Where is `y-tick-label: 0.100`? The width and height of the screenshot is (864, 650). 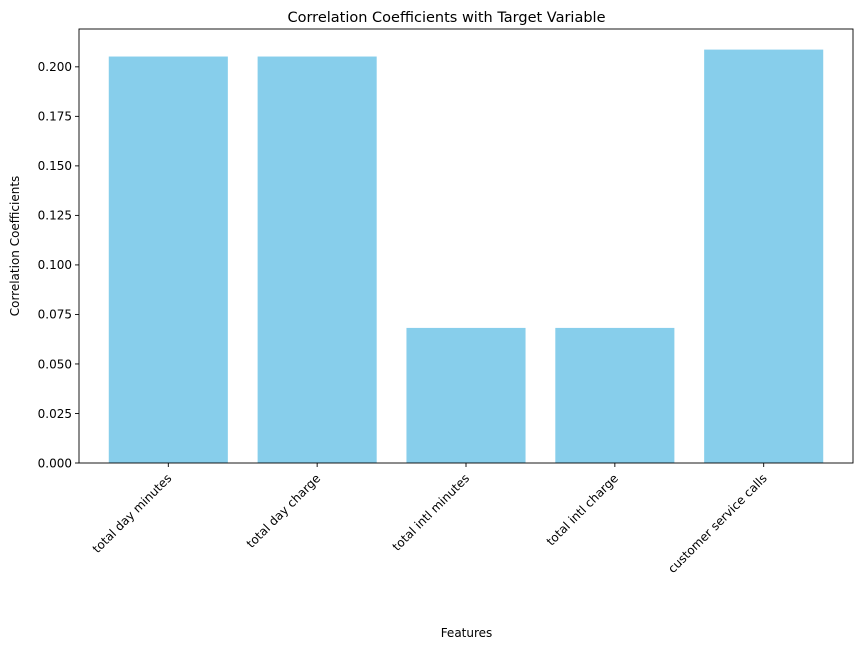 y-tick-label: 0.100 is located at coordinates (55, 265).